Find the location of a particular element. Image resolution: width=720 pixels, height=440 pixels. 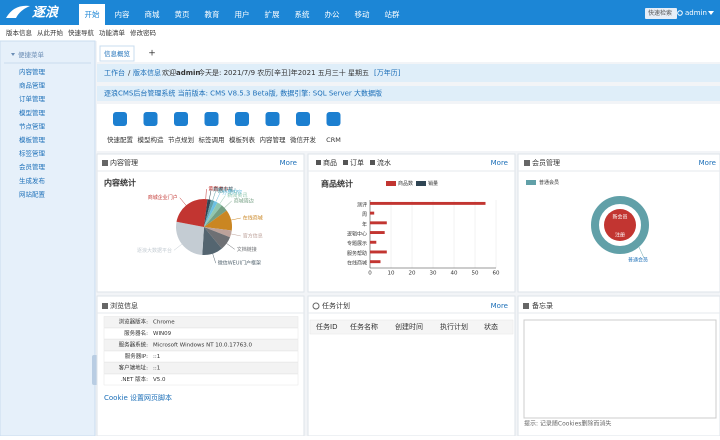

pie-label: 逐浪大数据平台 is located at coordinates (154, 250).